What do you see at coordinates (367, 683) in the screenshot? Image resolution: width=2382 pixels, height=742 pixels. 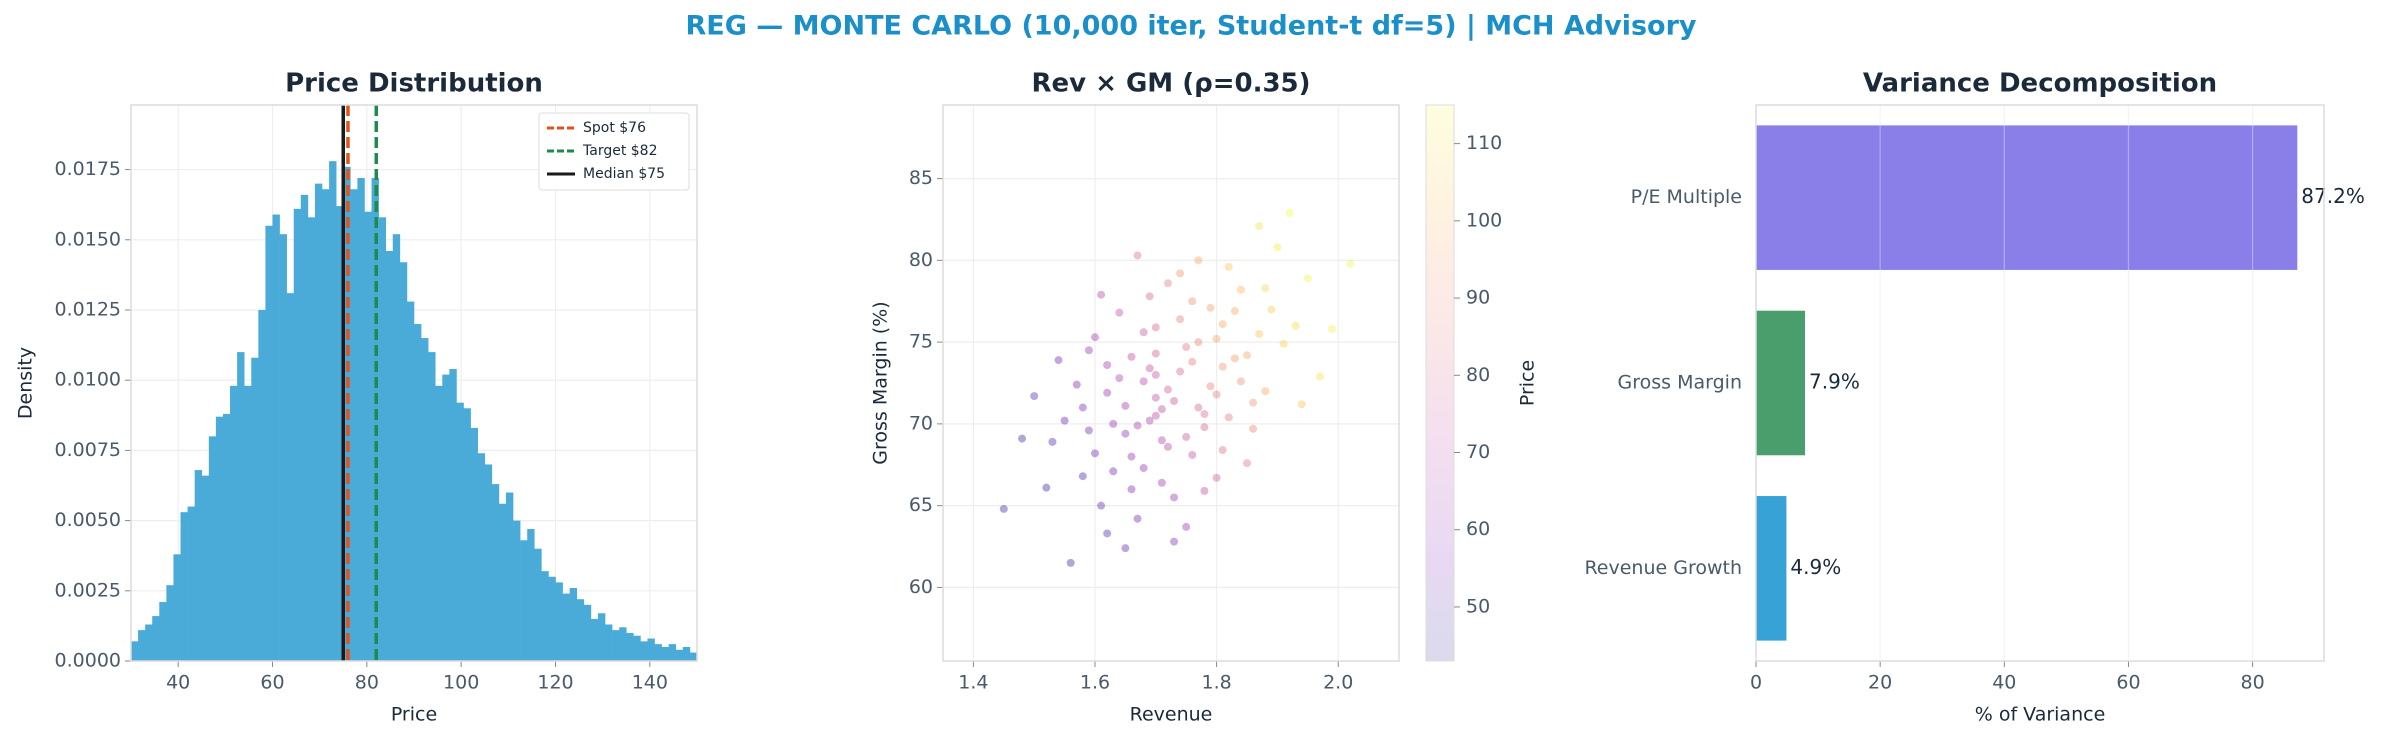 I see `x-tick-label: 80` at bounding box center [367, 683].